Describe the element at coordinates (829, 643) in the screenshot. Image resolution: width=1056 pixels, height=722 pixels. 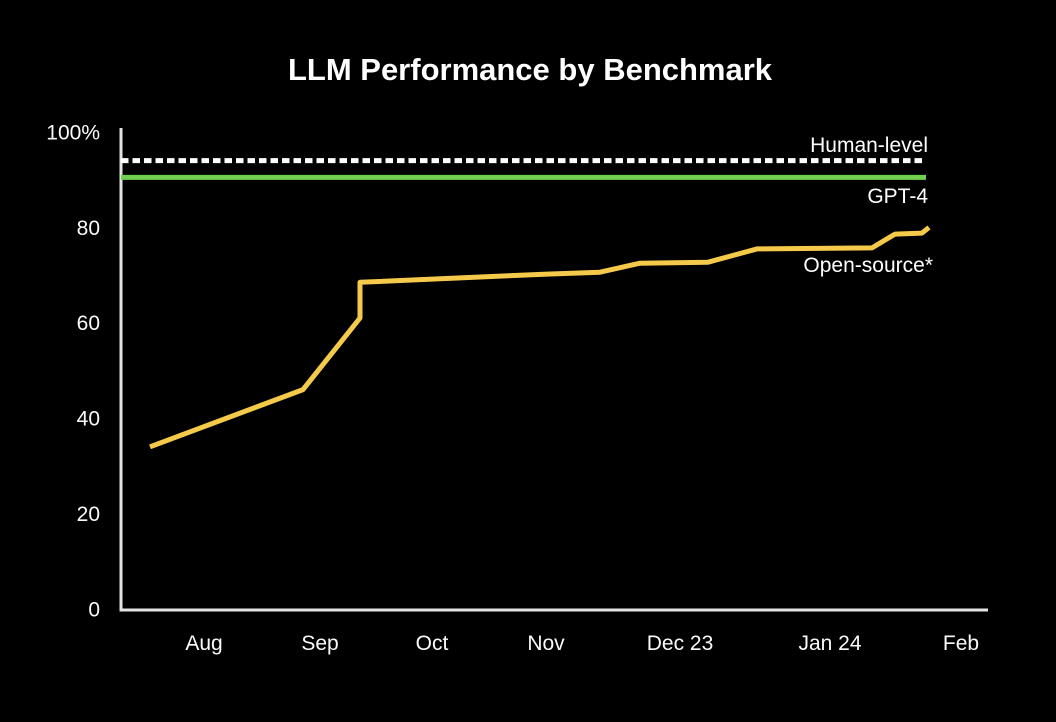
I see `x-tick-label: Jan 24` at that location.